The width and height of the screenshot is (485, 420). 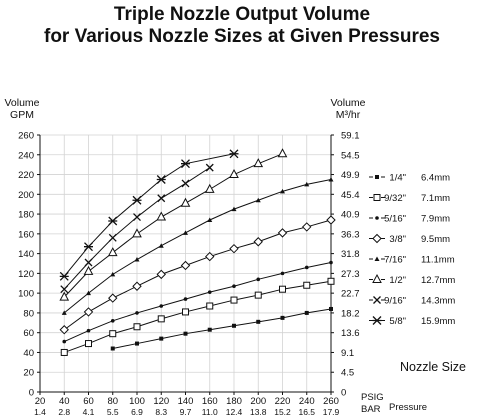 What do you see at coordinates (88, 401) in the screenshot?
I see `x-tick-label-psig-2: 60` at bounding box center [88, 401].